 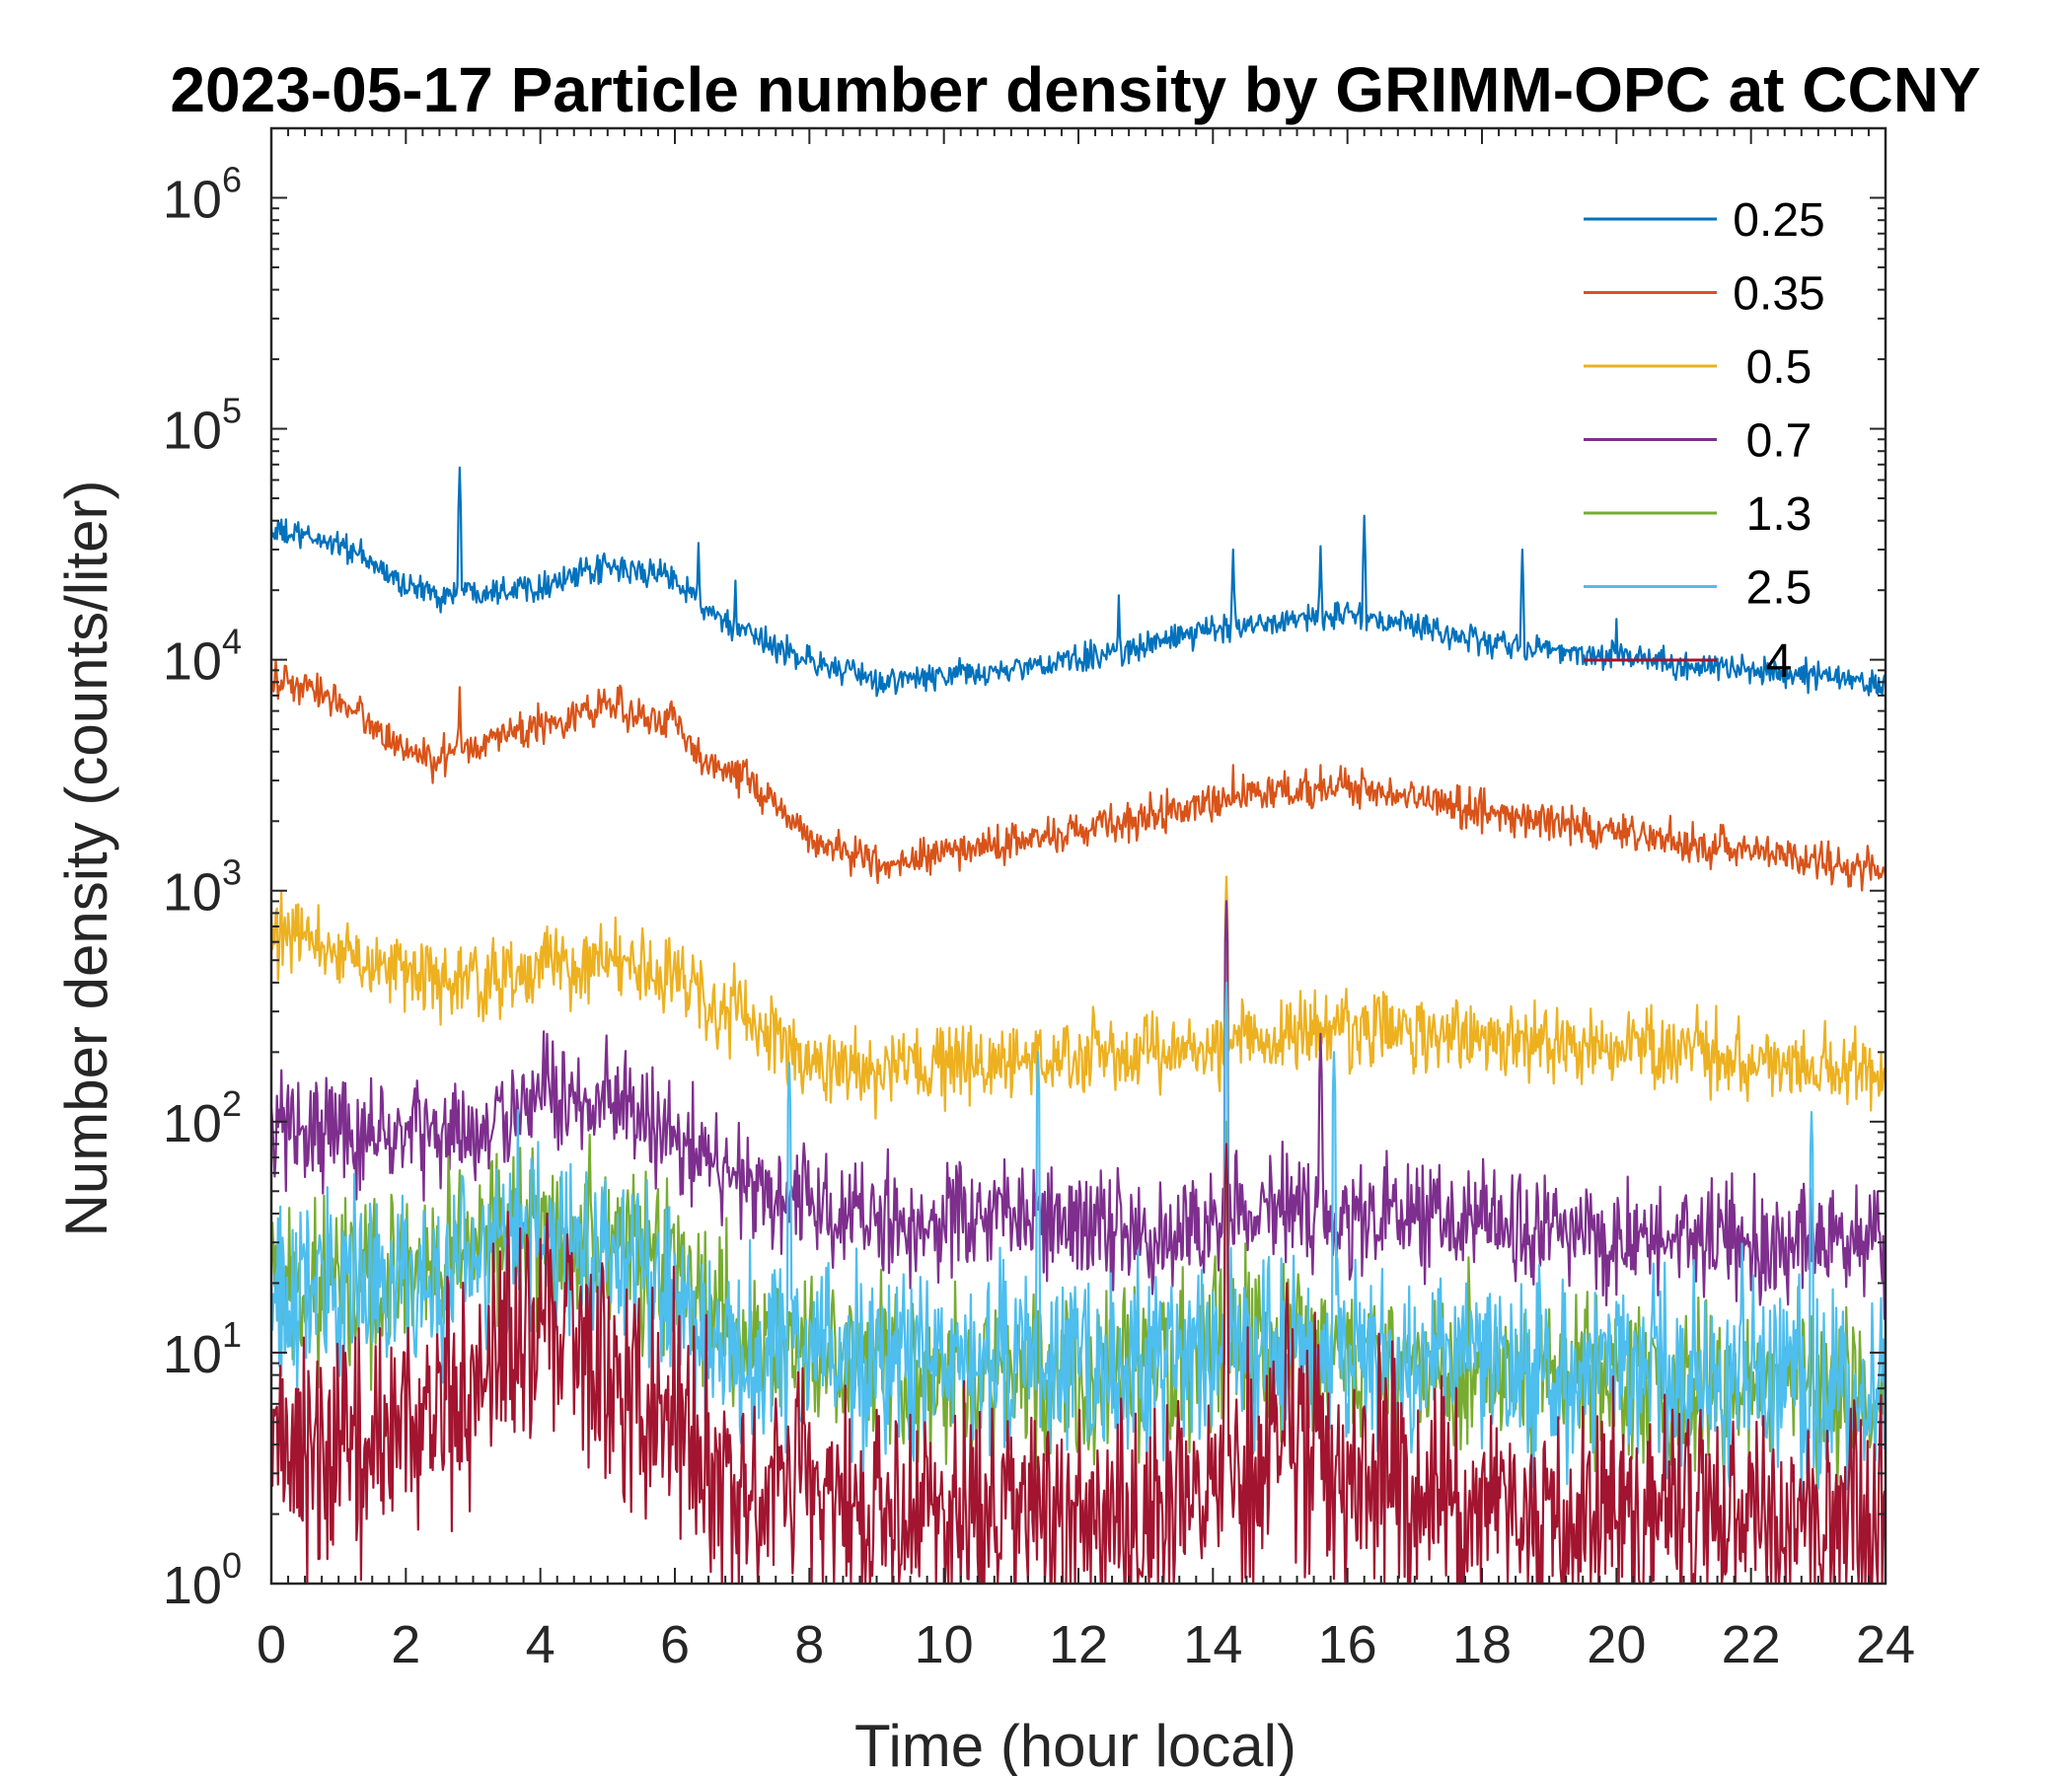 I want to click on y-tick-label: 10², so click(x=203, y=1118).